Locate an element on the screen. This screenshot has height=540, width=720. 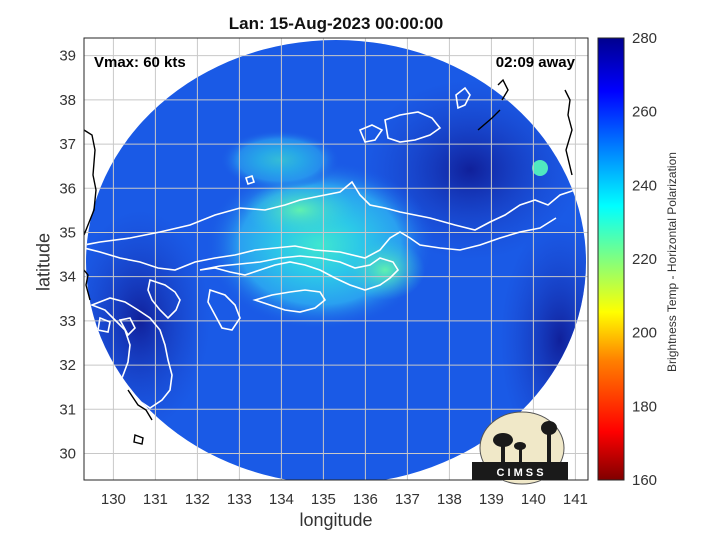
vmax-annotation: Vmax: 60 kts is located at coordinates (140, 62).